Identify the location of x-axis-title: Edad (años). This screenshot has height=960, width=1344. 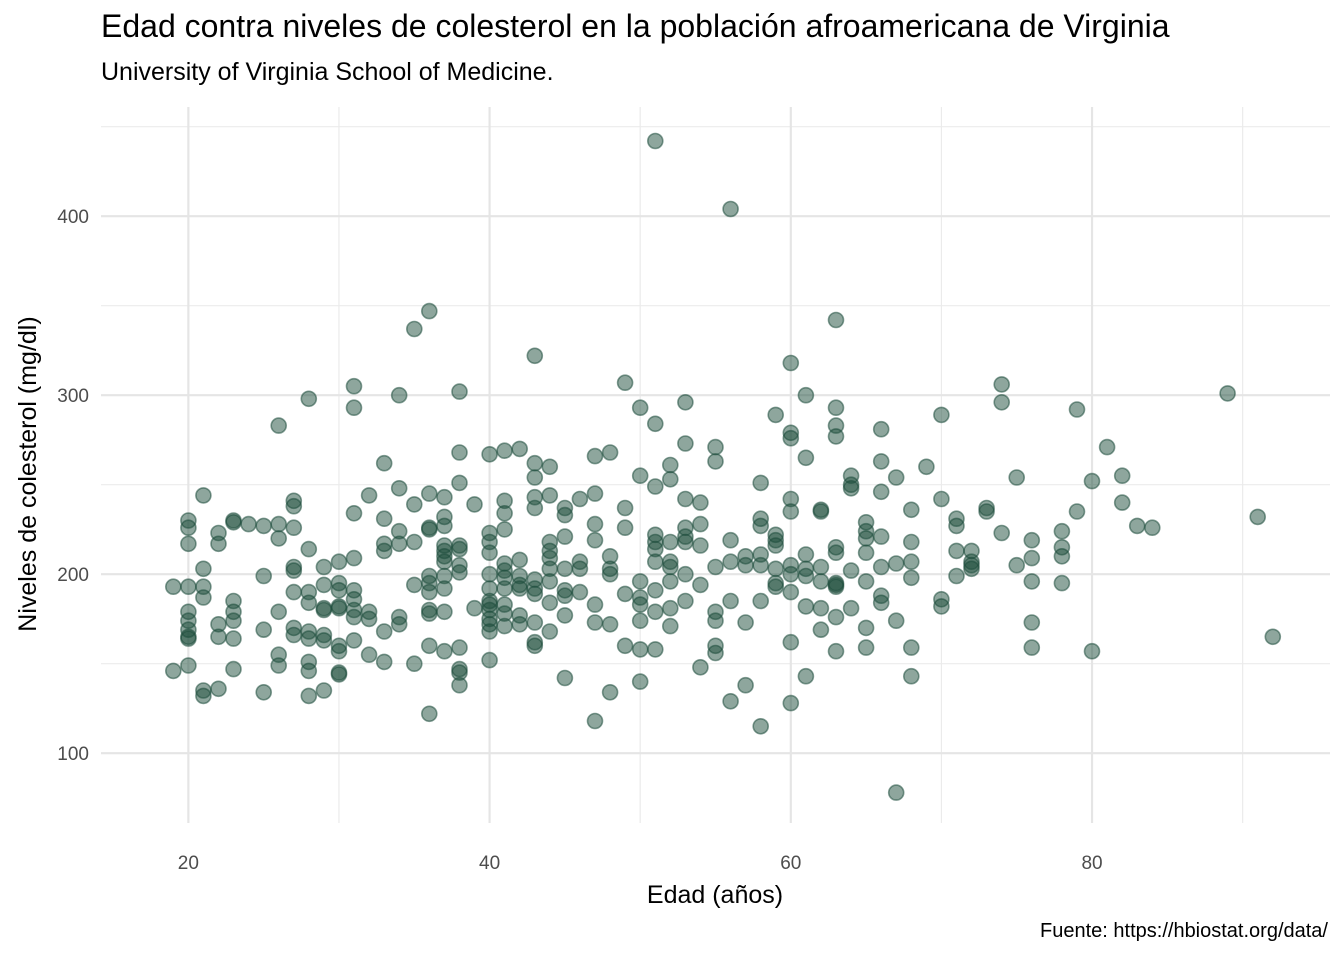
(715, 895).